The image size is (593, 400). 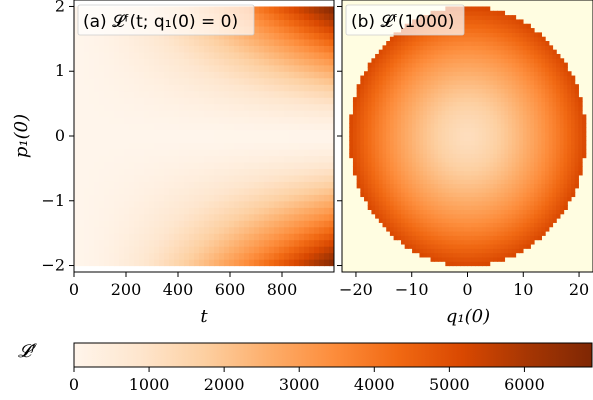 What do you see at coordinates (60, 7) in the screenshot?
I see `y-tick-label: 2` at bounding box center [60, 7].